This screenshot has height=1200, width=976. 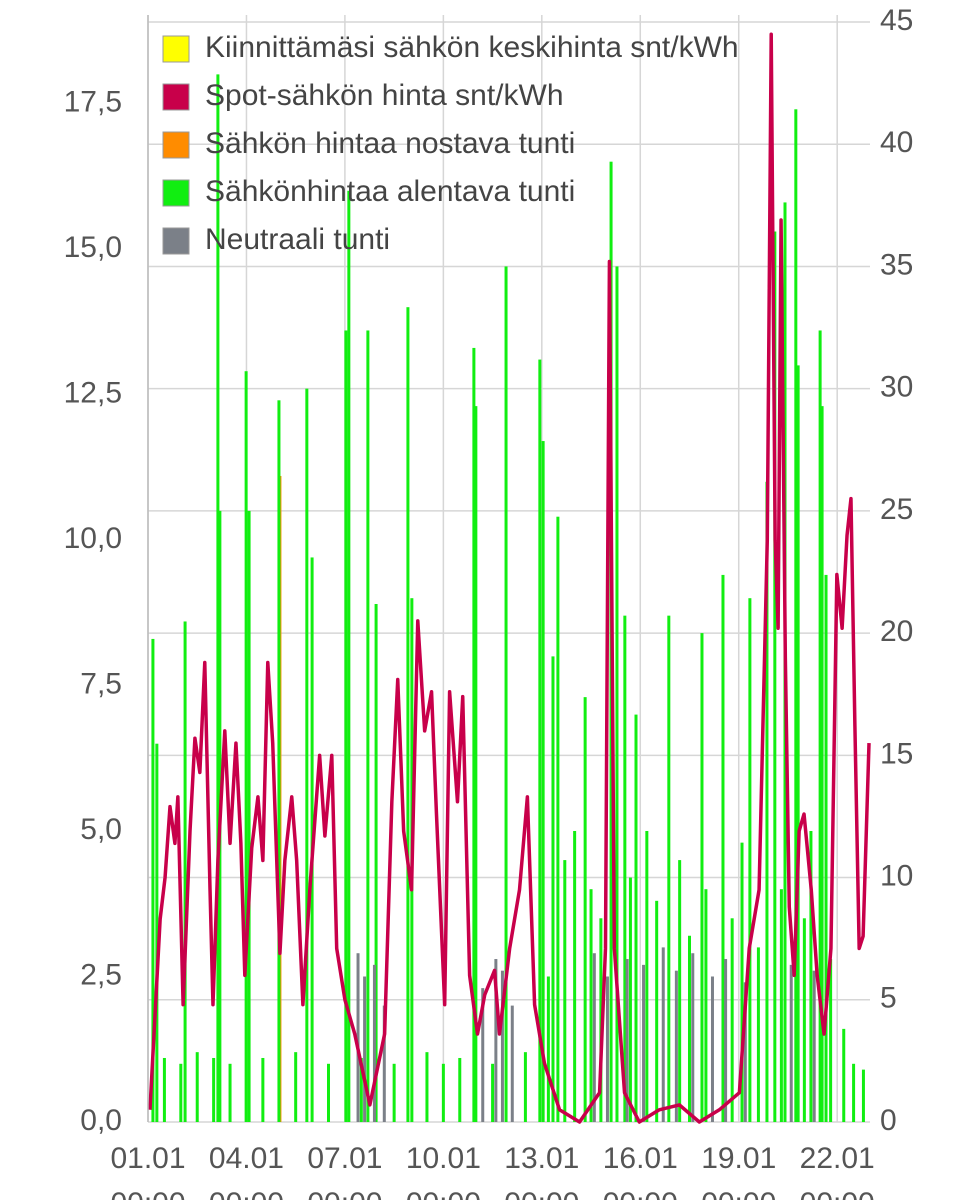 What do you see at coordinates (93, 392) in the screenshot?
I see `y-tick-label: 12,5` at bounding box center [93, 392].